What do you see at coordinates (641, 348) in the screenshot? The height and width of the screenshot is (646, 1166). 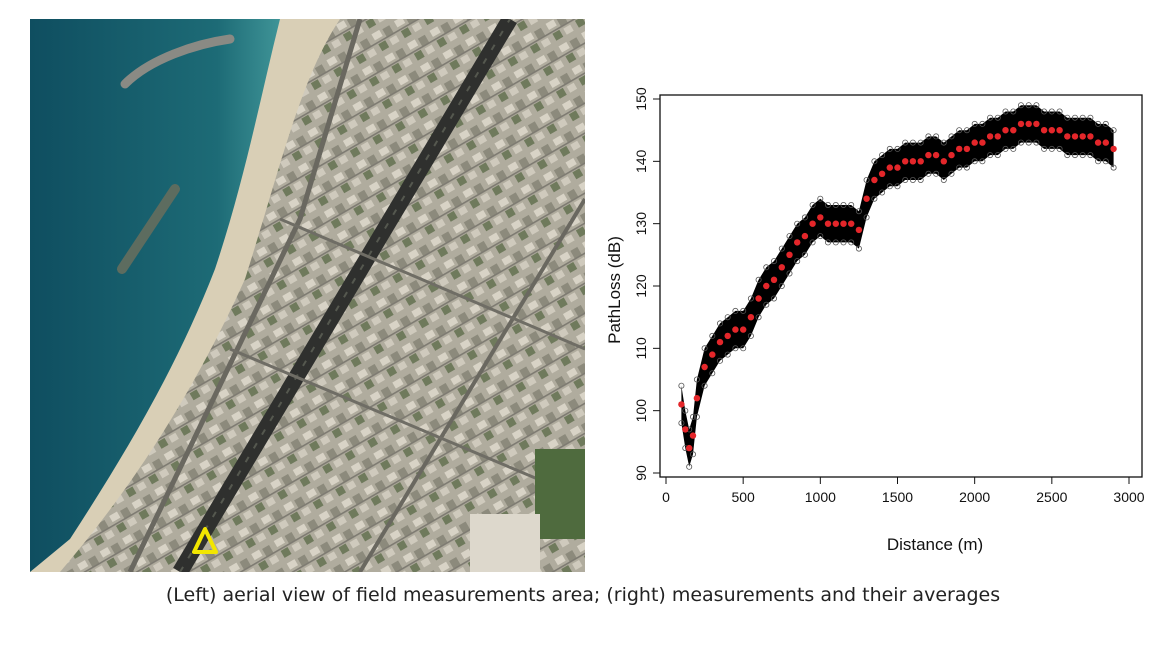 I see `y-tick-label: 110` at bounding box center [641, 348].